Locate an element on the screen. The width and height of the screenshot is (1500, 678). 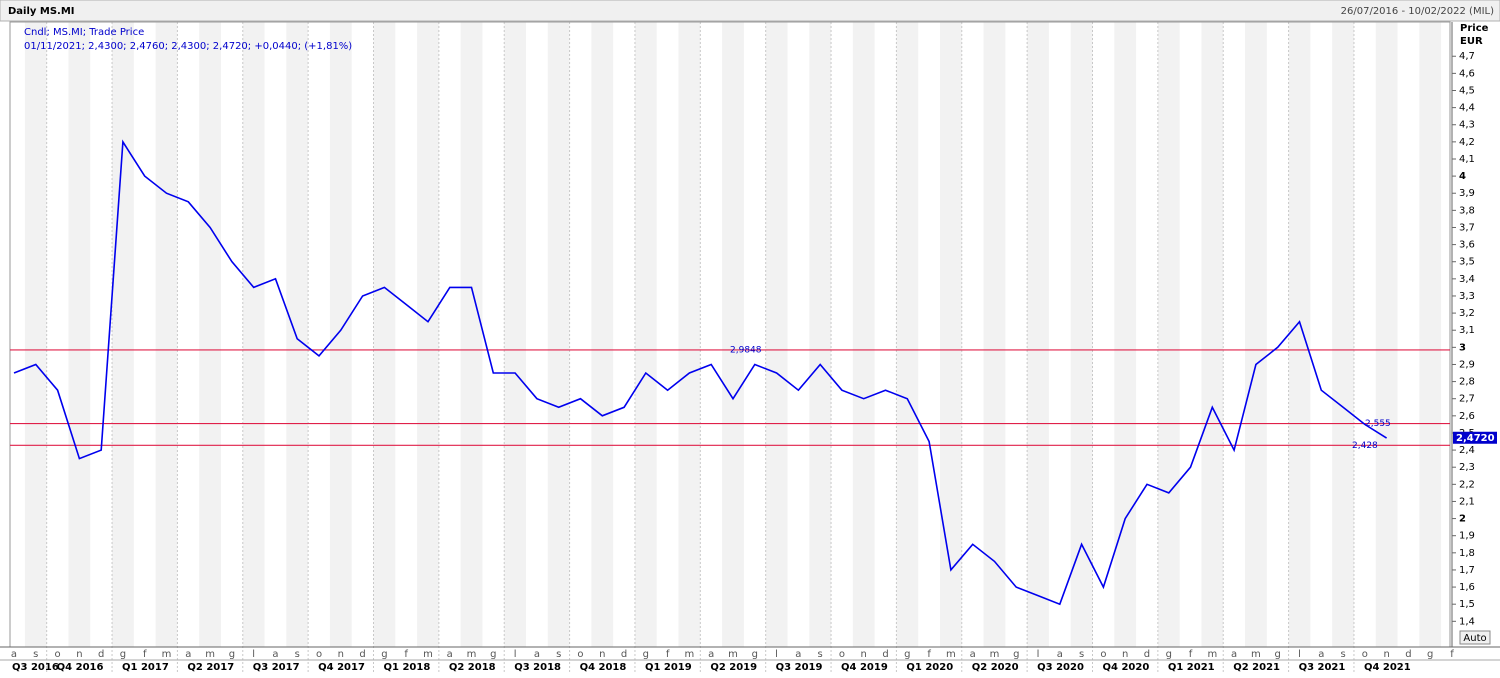
y-tick-label: 1,8 is located at coordinates (1467, 553).